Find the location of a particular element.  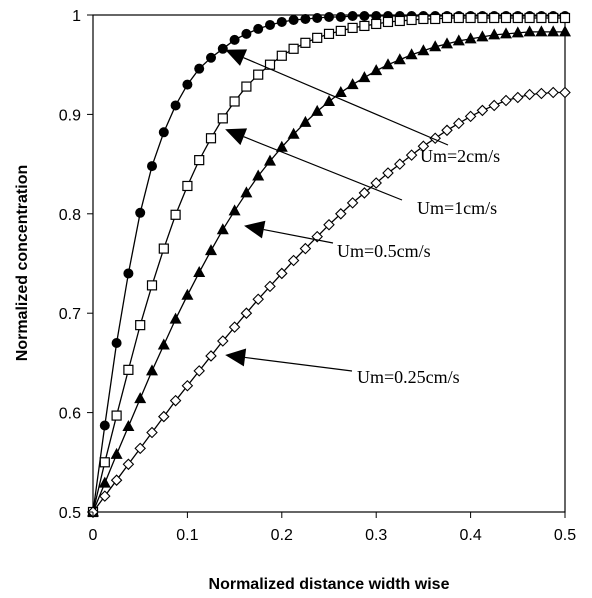

x-tick-label: 0.3 is located at coordinates (376, 535).